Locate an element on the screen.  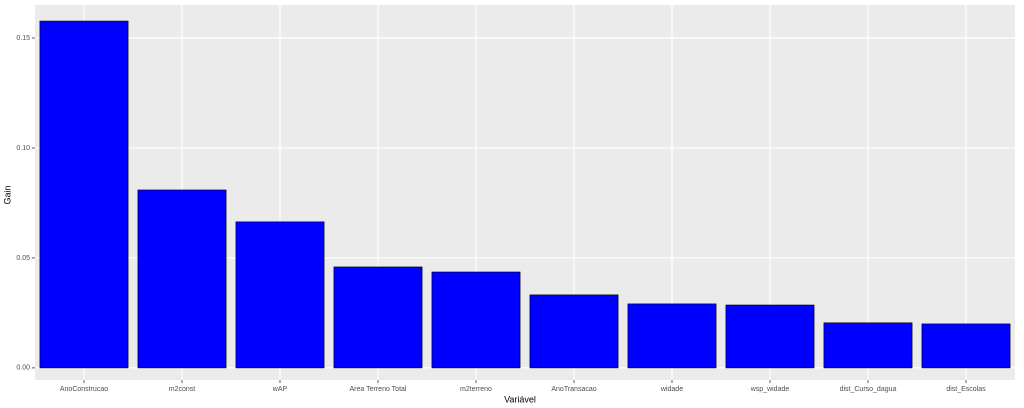
x-tick-label: Area Terreno Total is located at coordinates (378, 389).